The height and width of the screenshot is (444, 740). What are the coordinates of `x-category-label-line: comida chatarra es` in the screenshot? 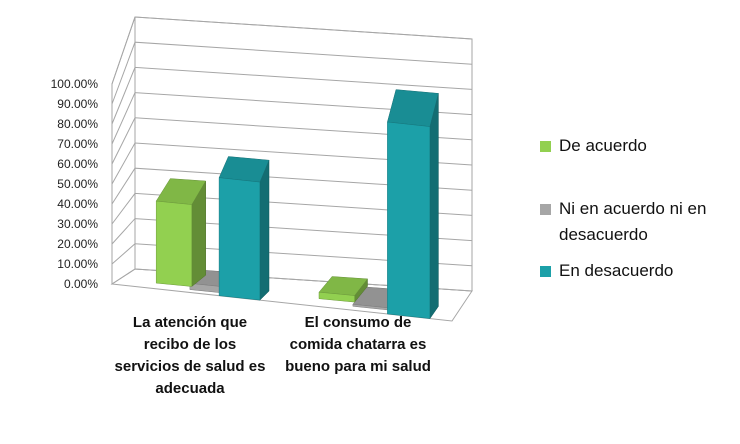 It's located at (358, 344).